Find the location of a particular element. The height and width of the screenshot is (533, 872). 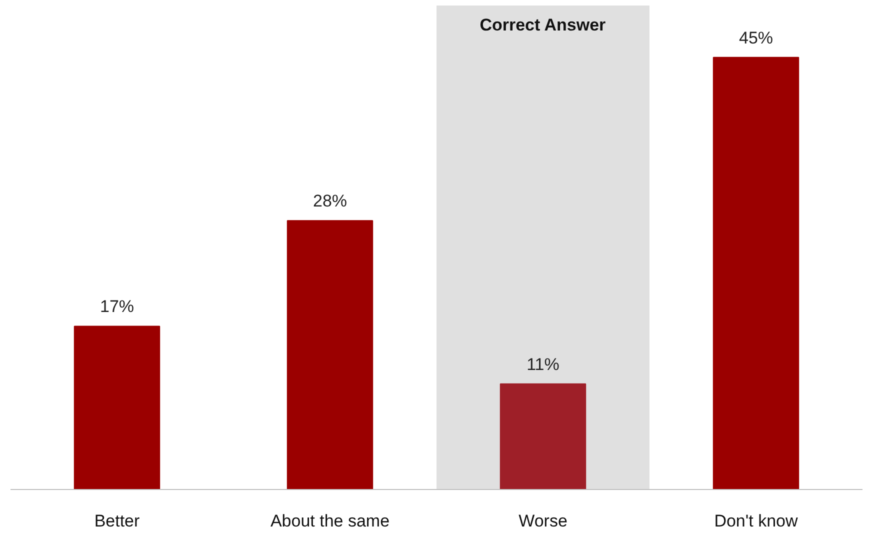

x-tick-label: Worse is located at coordinates (543, 521).